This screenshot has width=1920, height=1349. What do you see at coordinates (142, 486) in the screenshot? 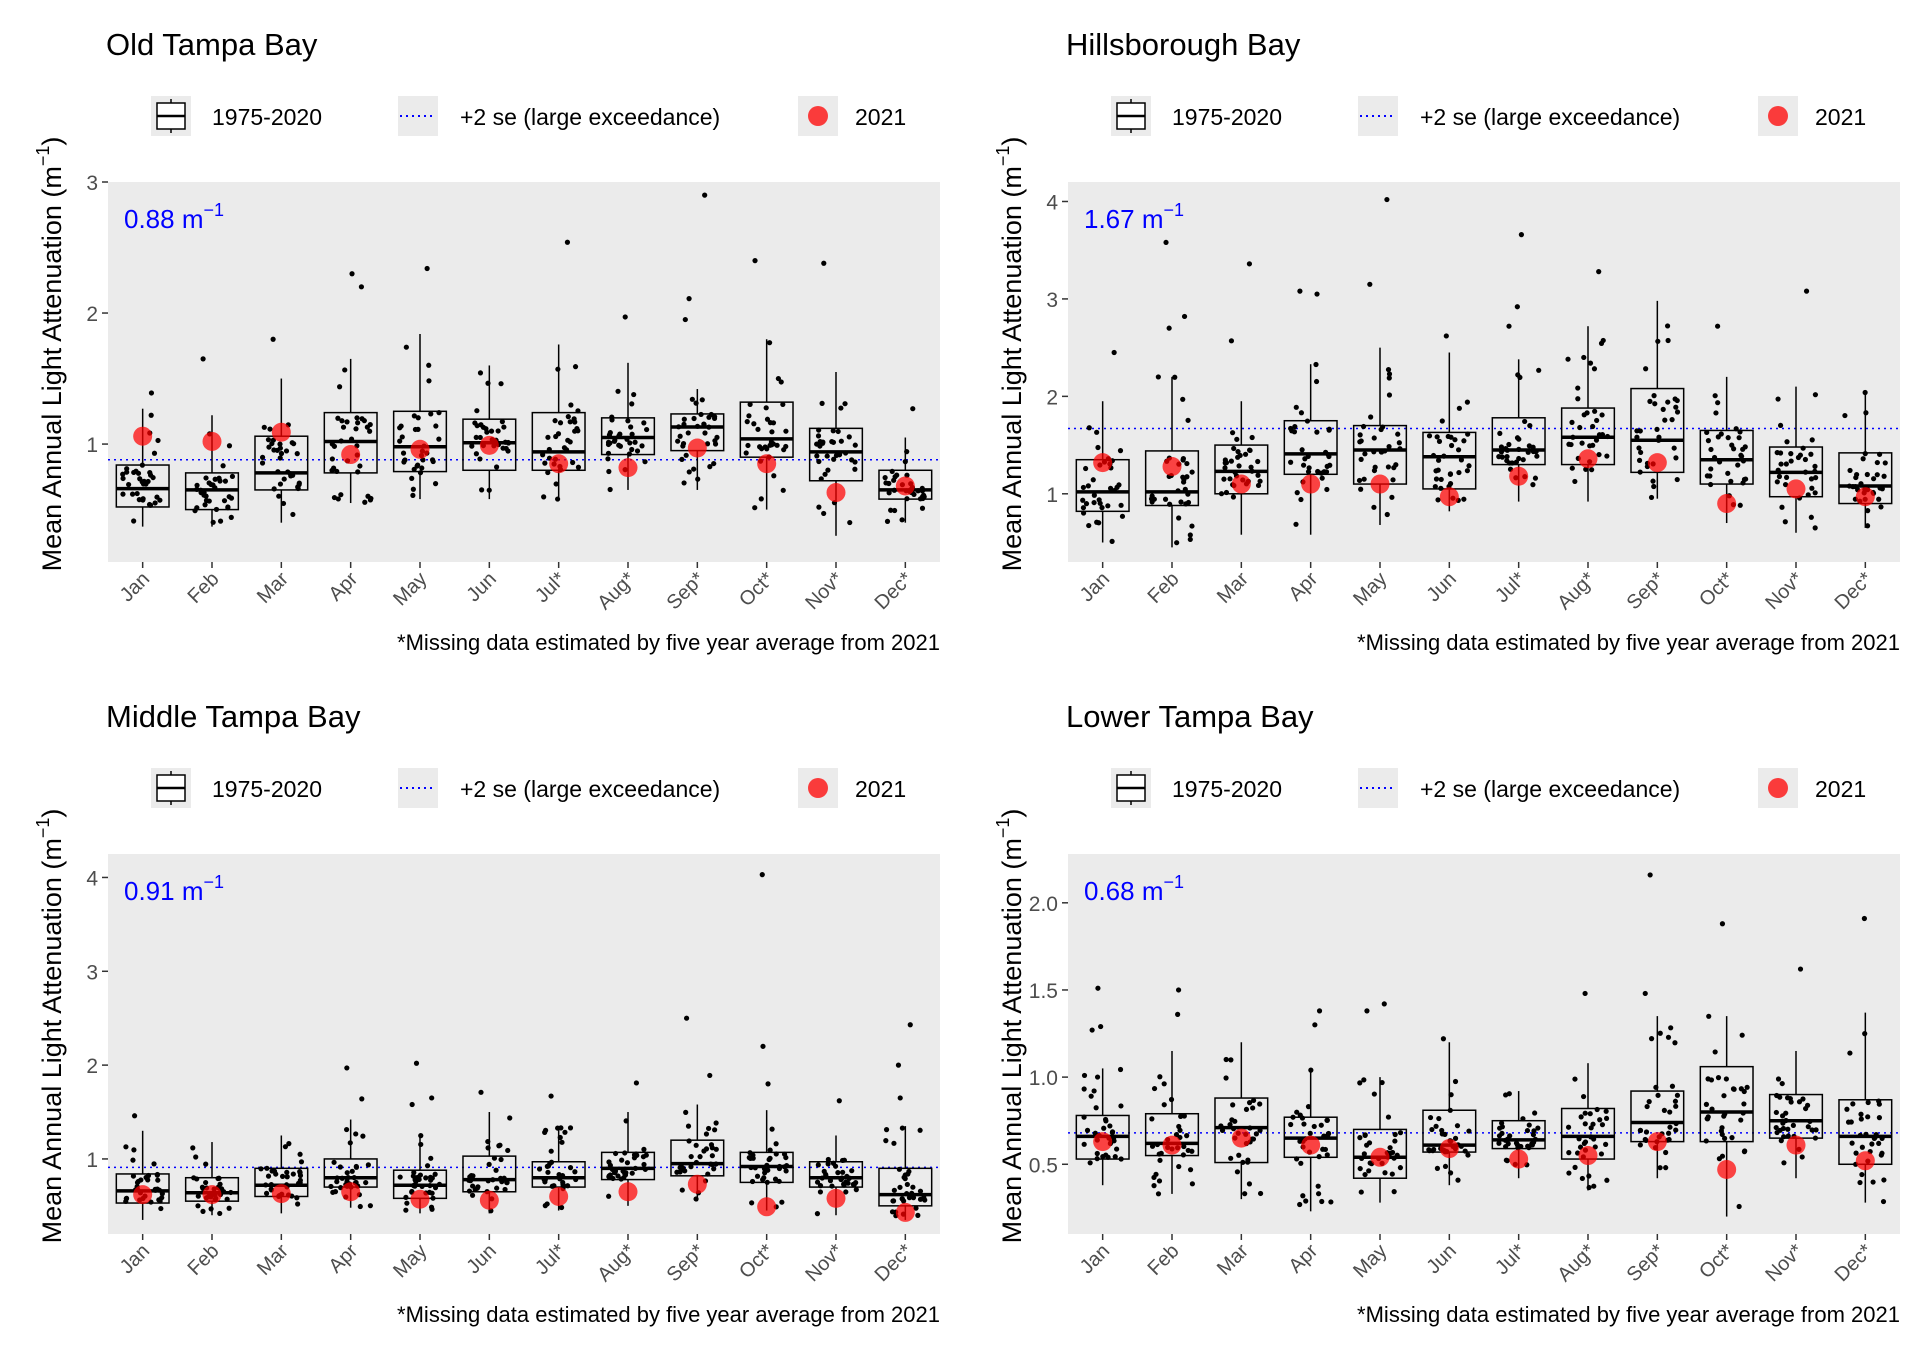
I see `box-body` at bounding box center [142, 486].